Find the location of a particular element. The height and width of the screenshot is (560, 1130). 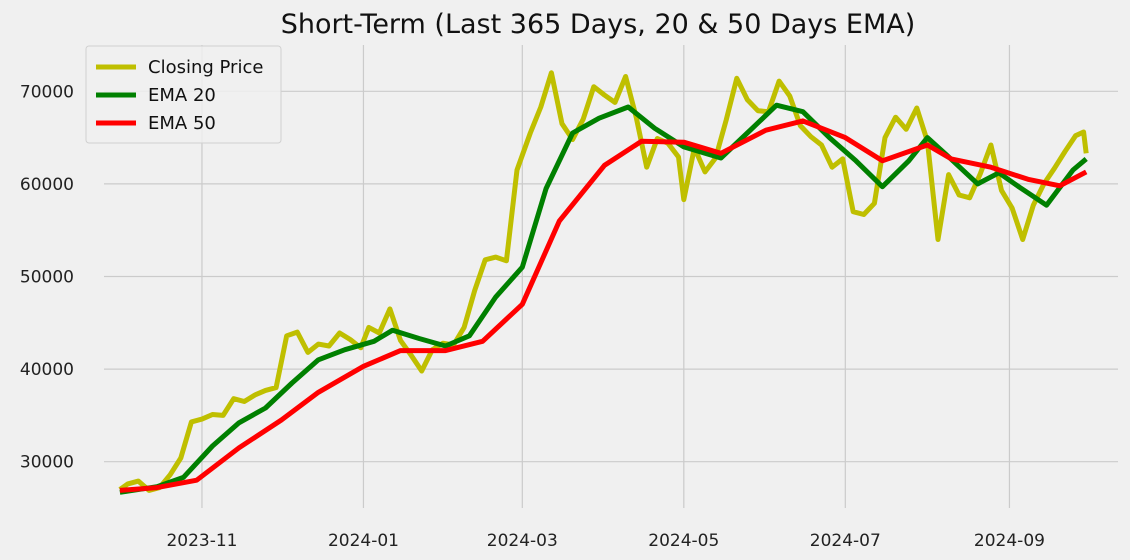

y-tick-label: 60000 is located at coordinates (47, 185).